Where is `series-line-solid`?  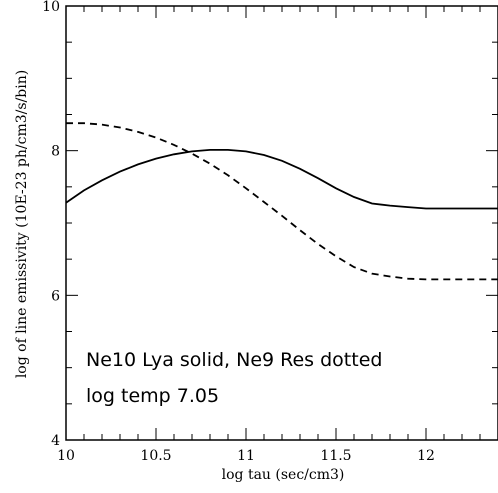
series-line-solid is located at coordinates (281, 179).